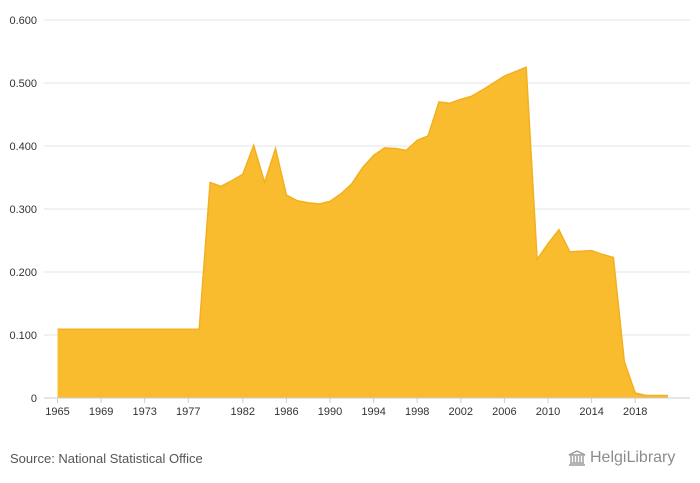  Describe the element at coordinates (243, 412) in the screenshot. I see `x-tick-label: 1982` at that location.